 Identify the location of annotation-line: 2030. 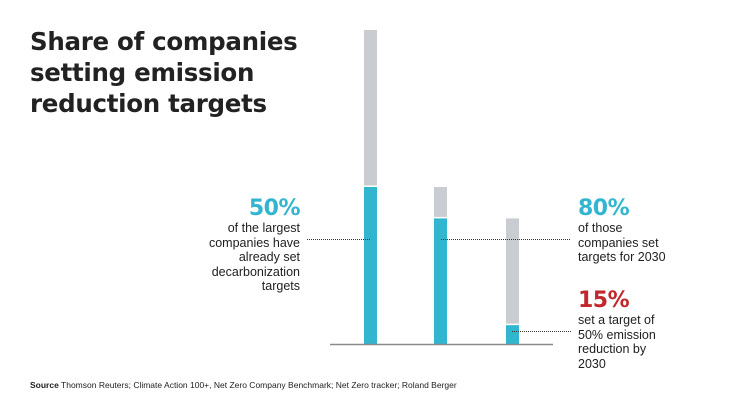
(592, 363).